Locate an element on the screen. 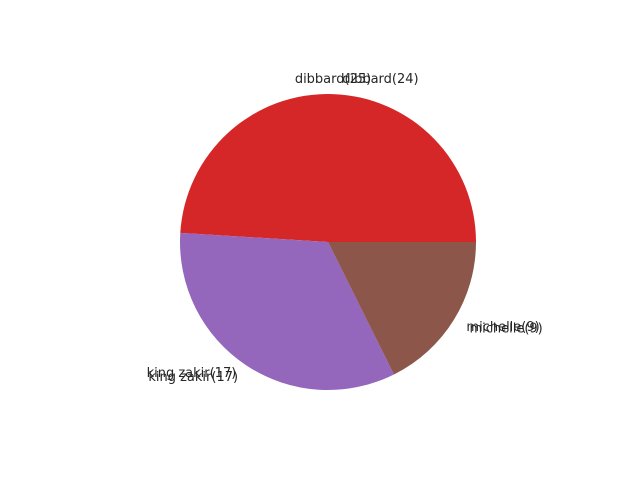  ghost-label: king zakir(17) is located at coordinates (192, 373).